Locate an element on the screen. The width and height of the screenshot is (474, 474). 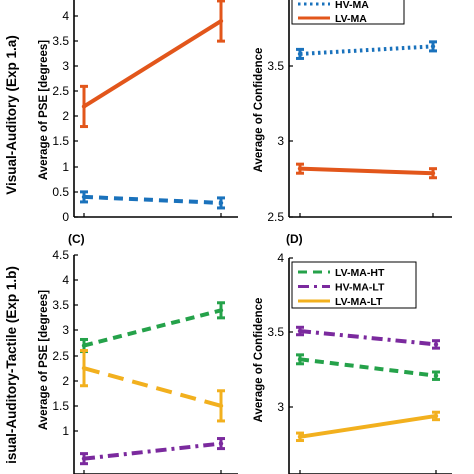
panel-d-legend-label: LV-MA-HT is located at coordinates (360, 273).